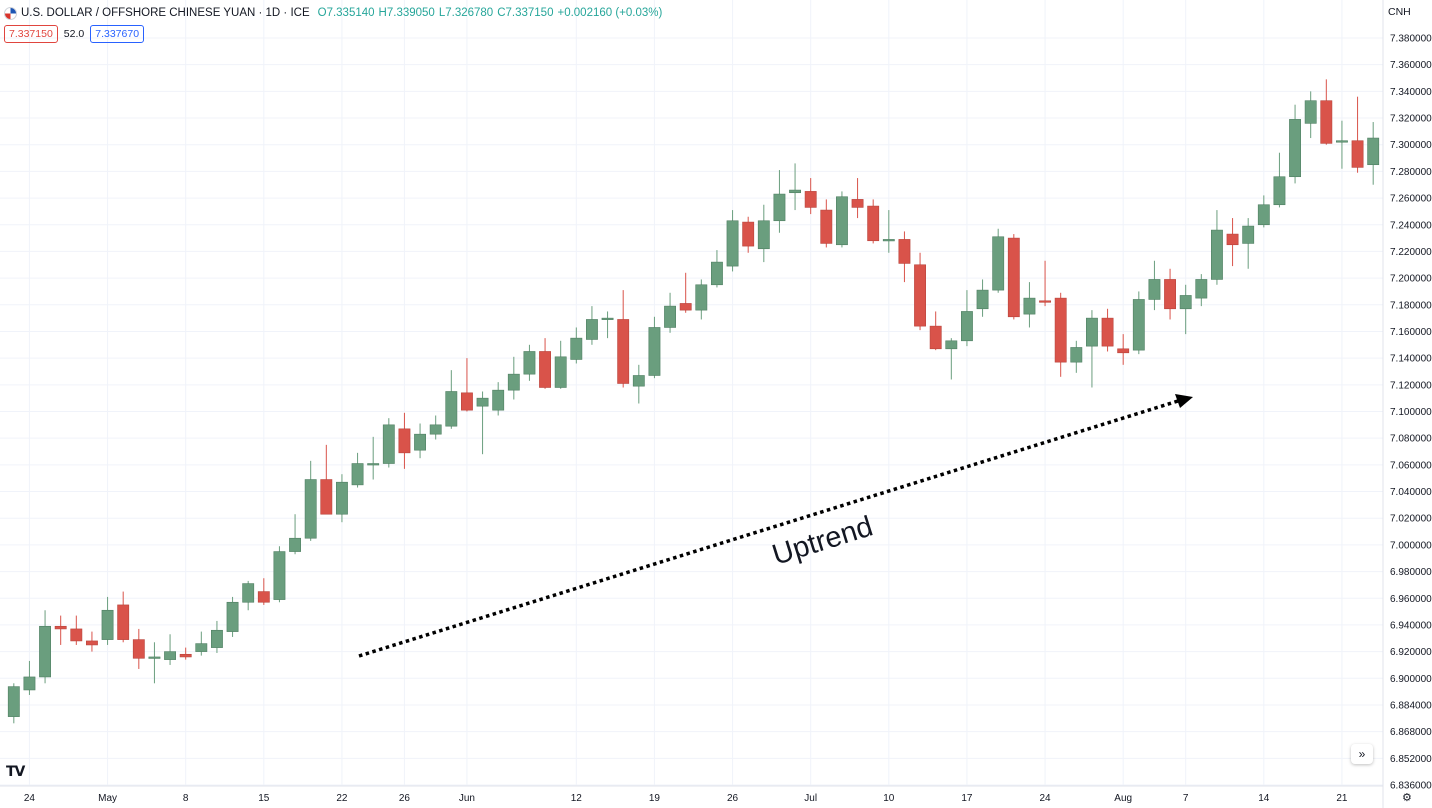 This screenshot has width=1432, height=808. What do you see at coordinates (31, 34) in the screenshot?
I see `sell-price-button: 7.337150` at bounding box center [31, 34].